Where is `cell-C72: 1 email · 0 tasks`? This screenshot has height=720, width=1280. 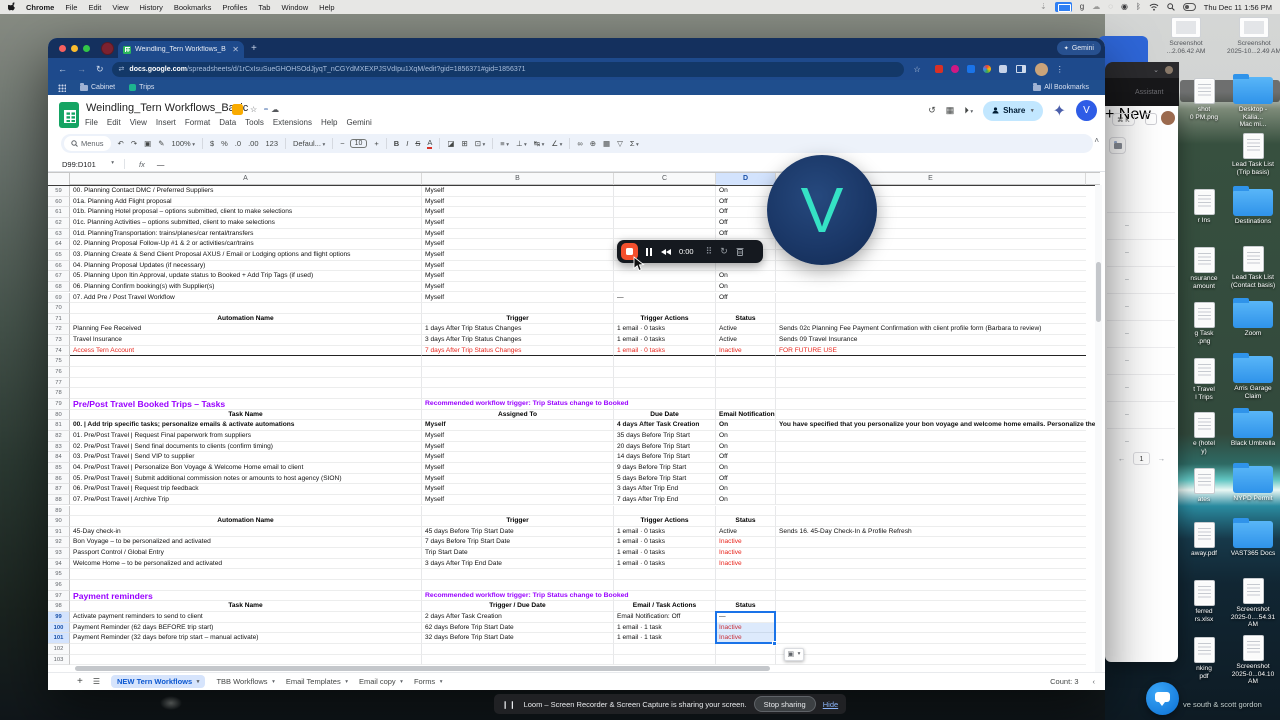 cell-C72: 1 email · 0 tasks is located at coordinates (665, 330).